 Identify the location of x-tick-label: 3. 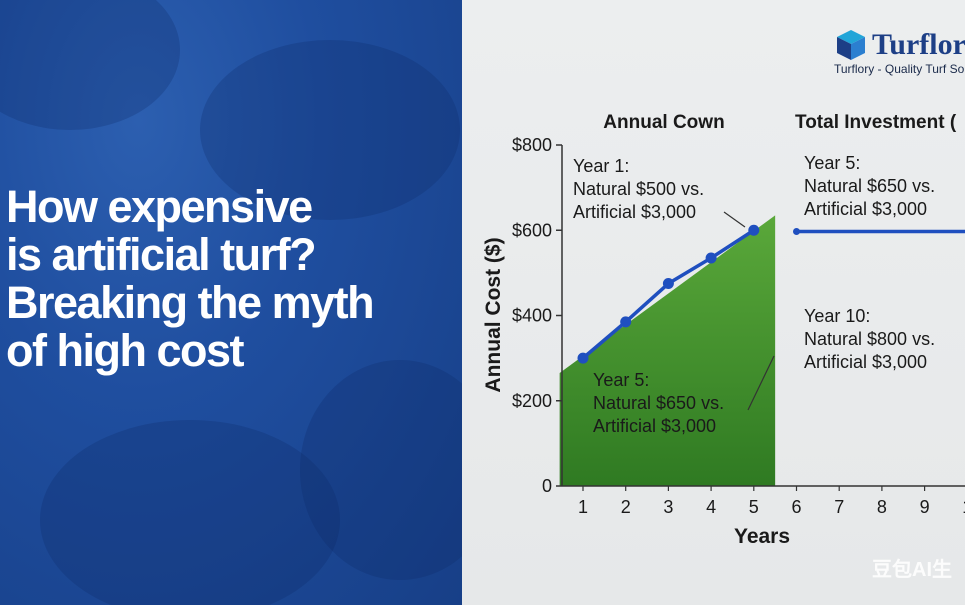
(668, 507).